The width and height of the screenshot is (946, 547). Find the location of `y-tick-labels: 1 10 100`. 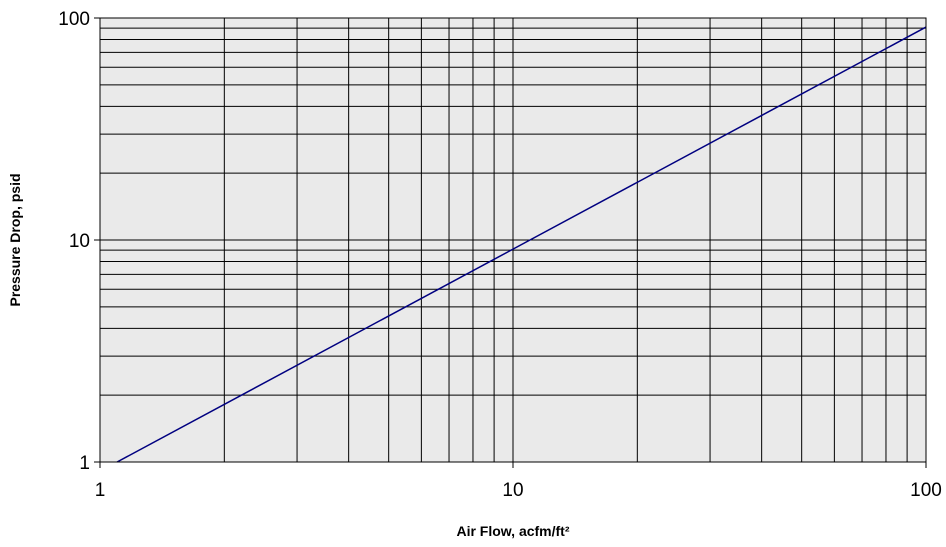

y-tick-labels: 1 10 100 is located at coordinates (74, 241).